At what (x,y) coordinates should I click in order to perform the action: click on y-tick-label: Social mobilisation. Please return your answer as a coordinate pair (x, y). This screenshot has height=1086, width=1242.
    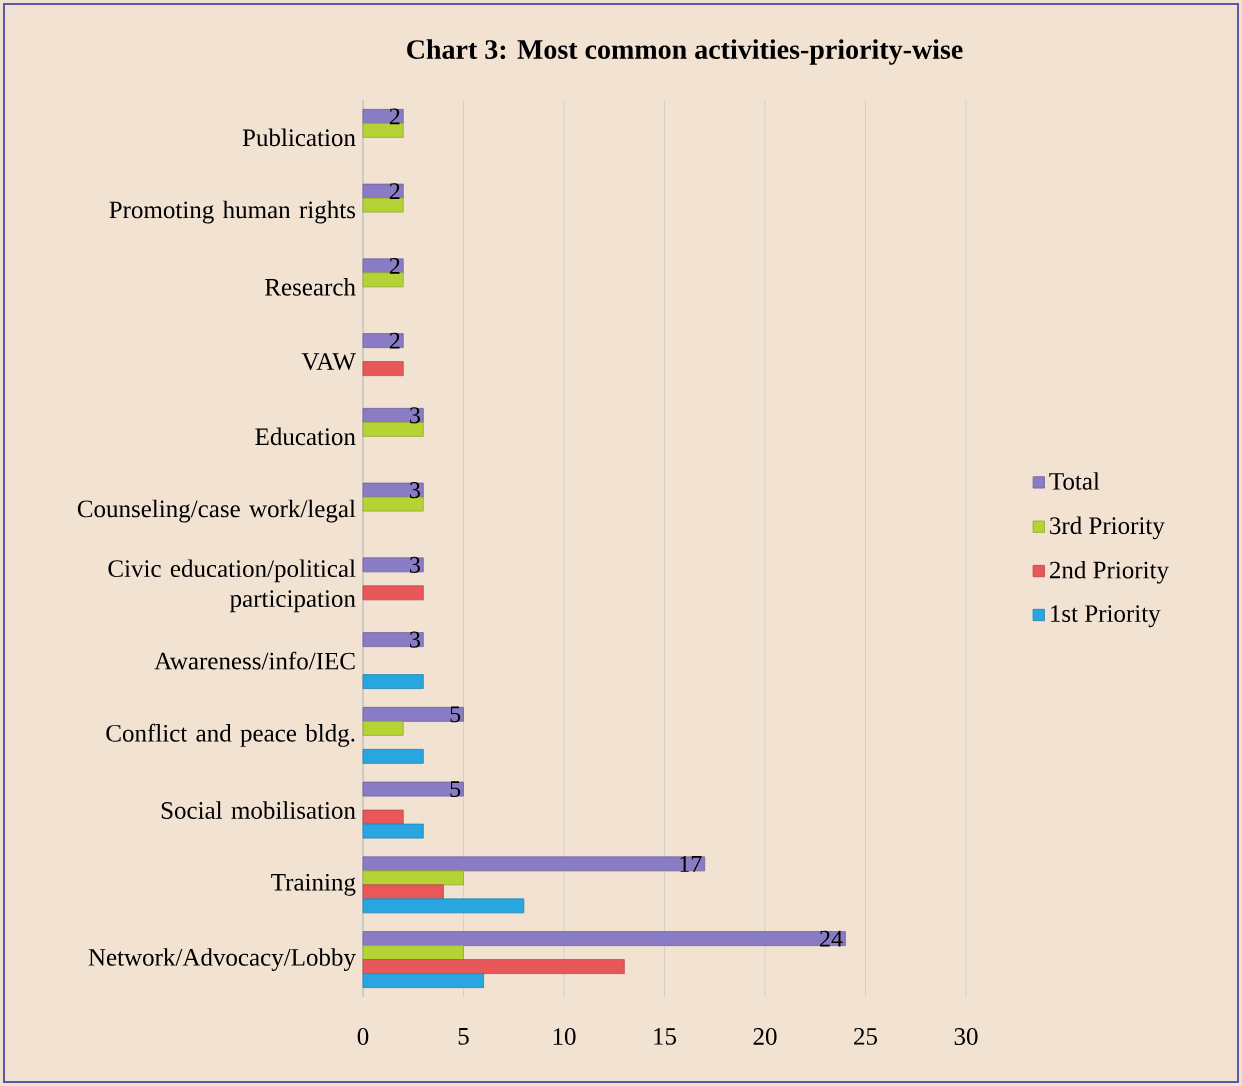
    Looking at the image, I should click on (258, 810).